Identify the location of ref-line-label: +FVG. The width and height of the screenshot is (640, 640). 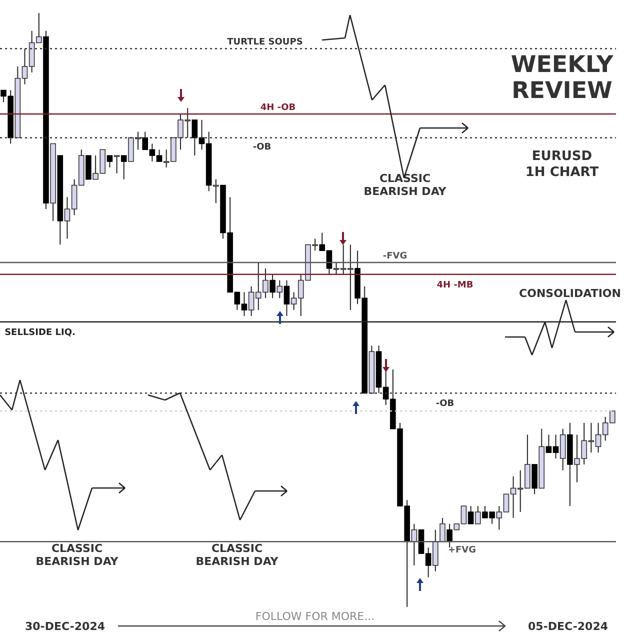
(462, 551).